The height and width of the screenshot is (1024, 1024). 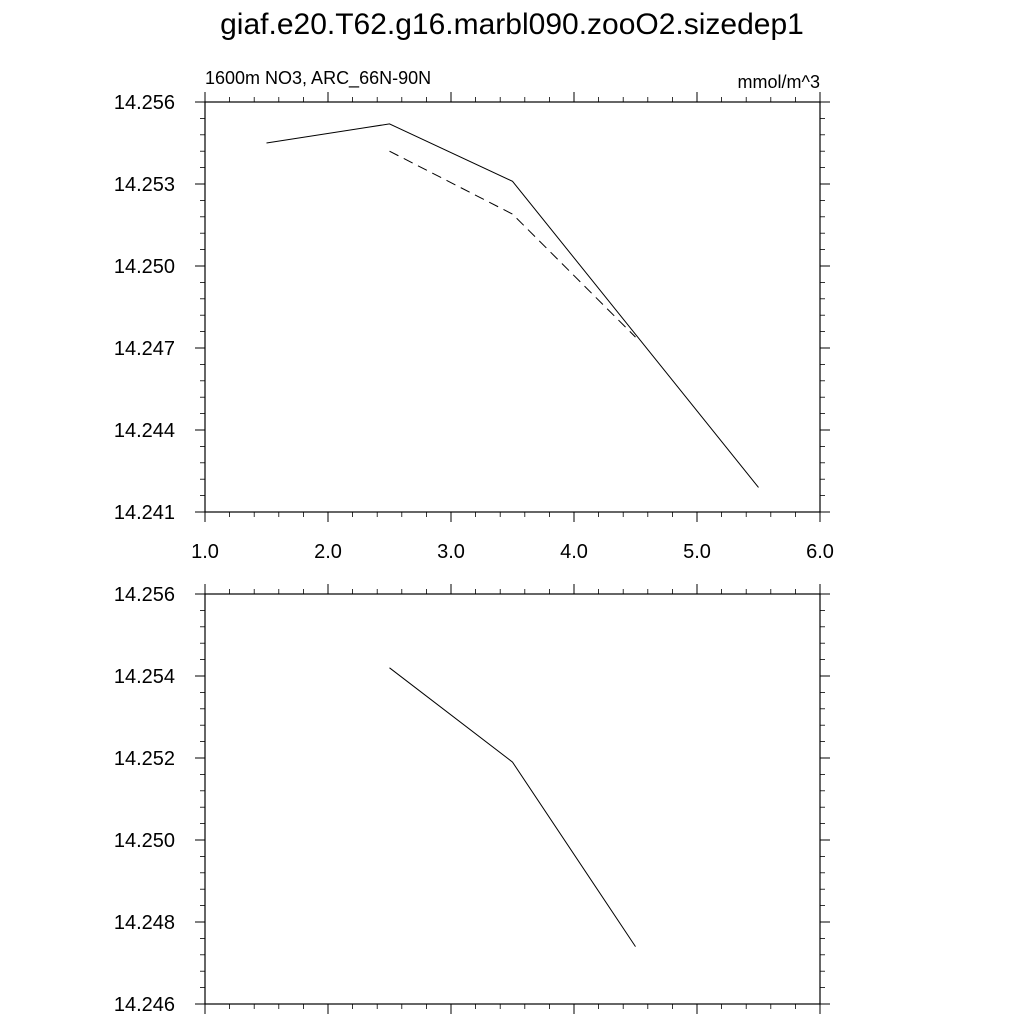 I want to click on dashed-series-line, so click(x=512, y=244).